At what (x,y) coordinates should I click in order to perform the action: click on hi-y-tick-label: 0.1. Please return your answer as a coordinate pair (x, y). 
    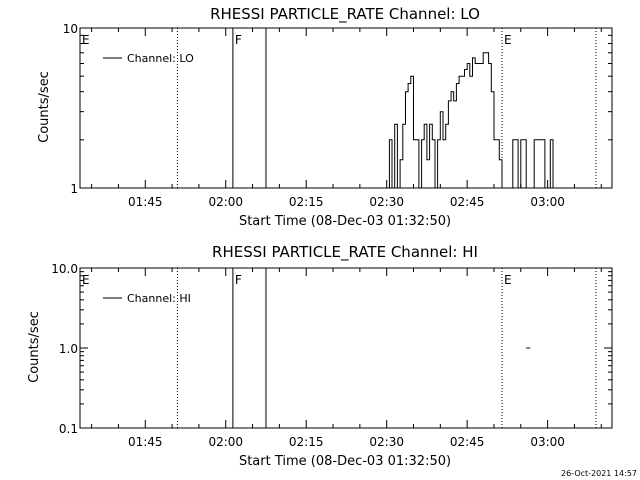
    Looking at the image, I should click on (68, 429).